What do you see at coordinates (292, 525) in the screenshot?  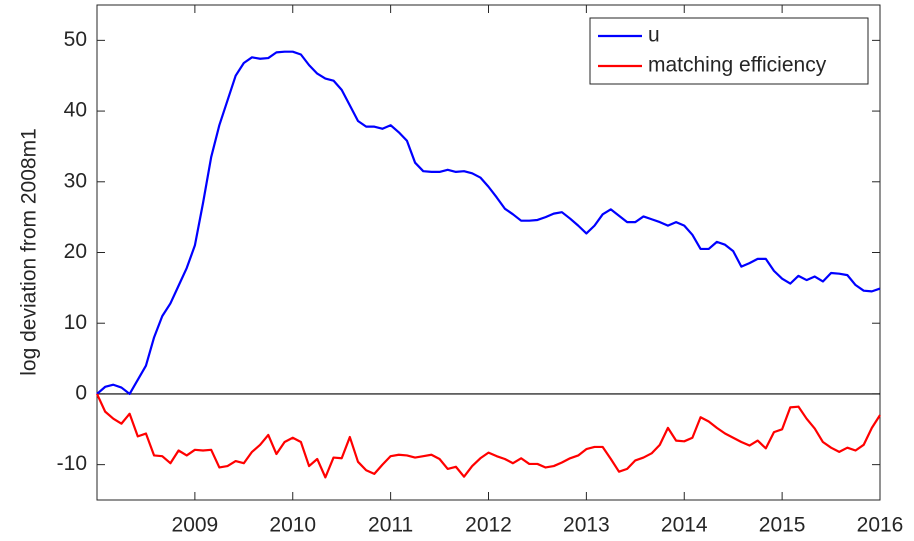 I see `x-tick-label: 2010` at bounding box center [292, 525].